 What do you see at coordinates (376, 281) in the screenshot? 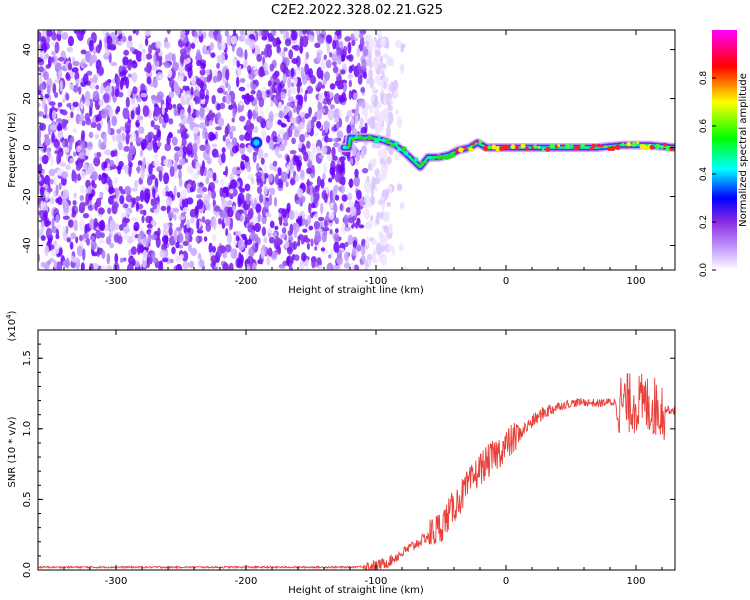
I see `x-tick-label: -100` at bounding box center [376, 281].